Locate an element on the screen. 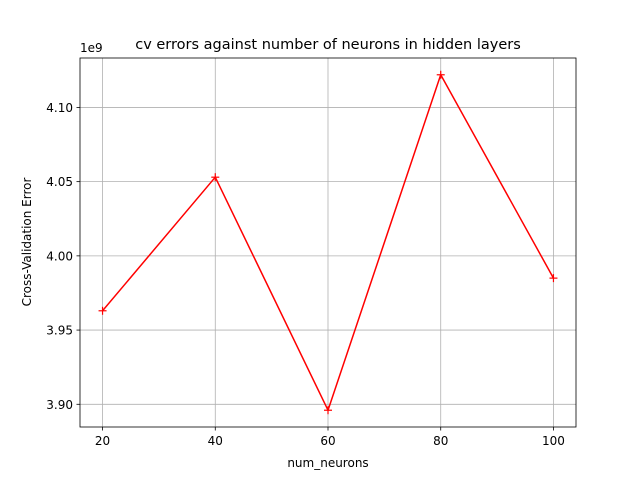 The width and height of the screenshot is (640, 480). y-axis: 3.90 3.95 4.00 4.05 4.10 is located at coordinates (63, 256).